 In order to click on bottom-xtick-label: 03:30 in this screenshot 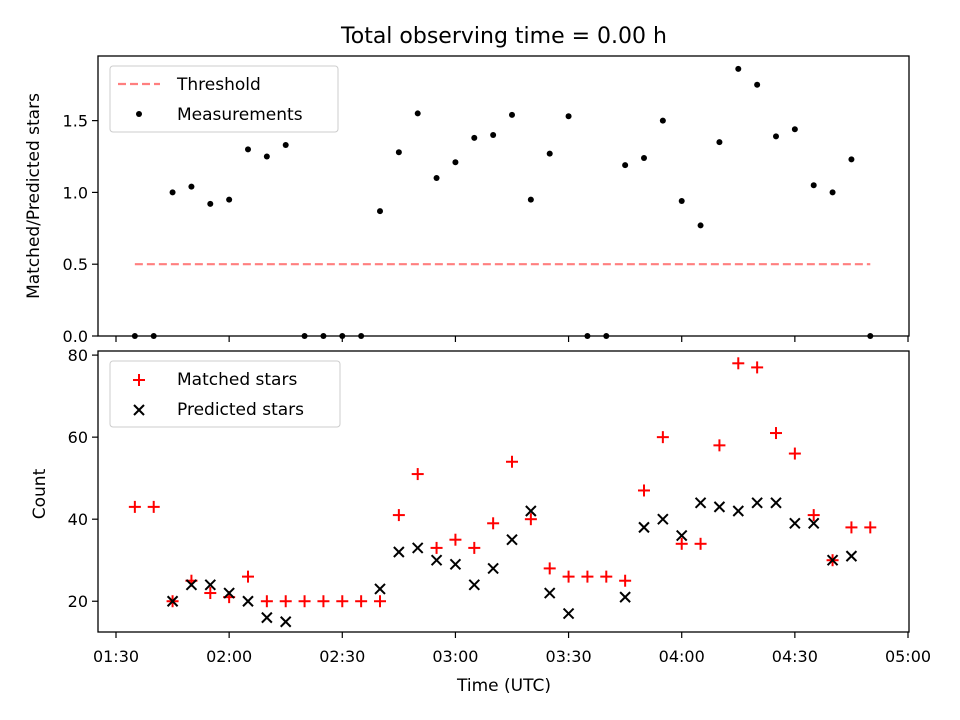, I will do `click(569, 656)`.